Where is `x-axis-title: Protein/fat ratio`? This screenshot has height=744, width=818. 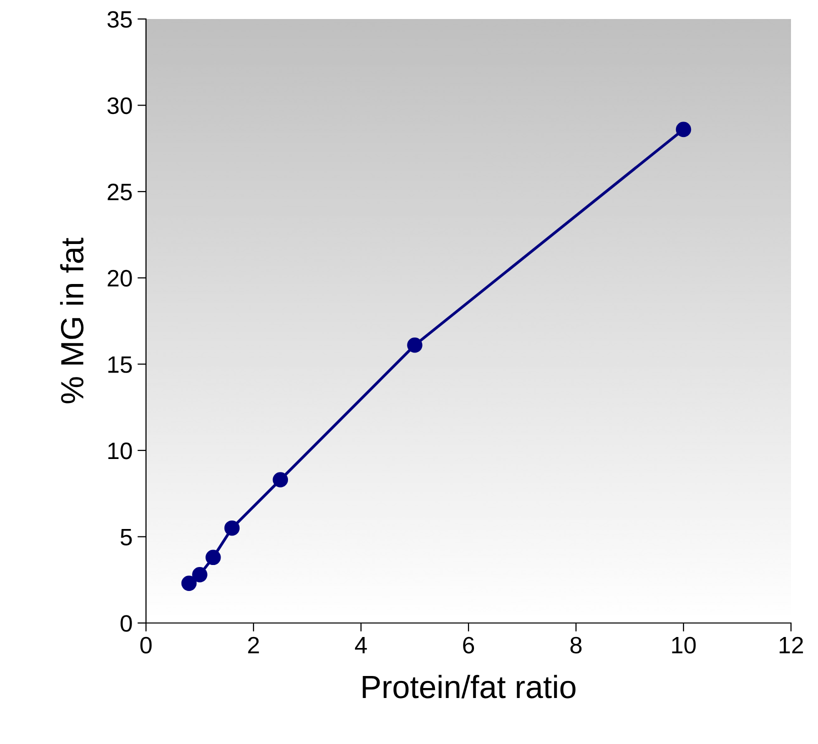
x-axis-title: Protein/fat ratio is located at coordinates (469, 686).